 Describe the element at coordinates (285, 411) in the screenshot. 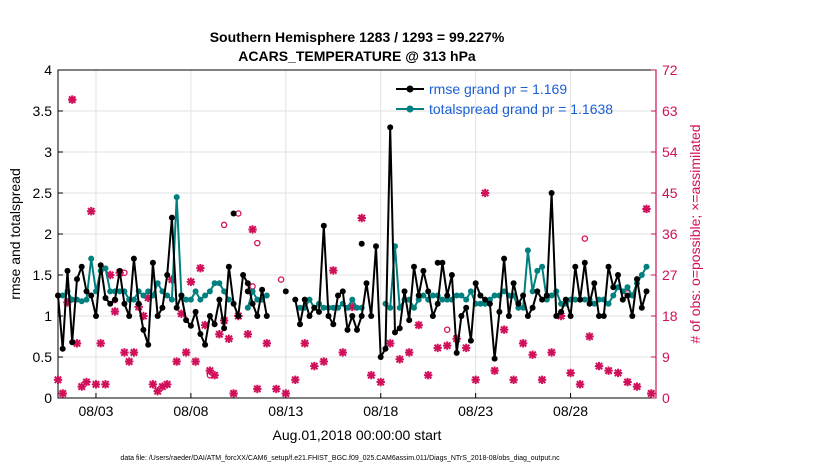

I see `x-tick-label: 08/13` at that location.